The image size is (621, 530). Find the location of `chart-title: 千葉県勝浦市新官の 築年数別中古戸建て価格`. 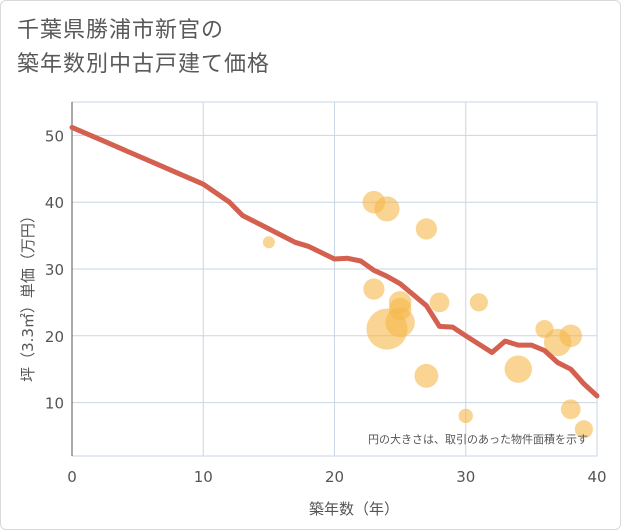

chart-title: 千葉県勝浦市新官の 築年数別中古戸建て価格 is located at coordinates (143, 48).